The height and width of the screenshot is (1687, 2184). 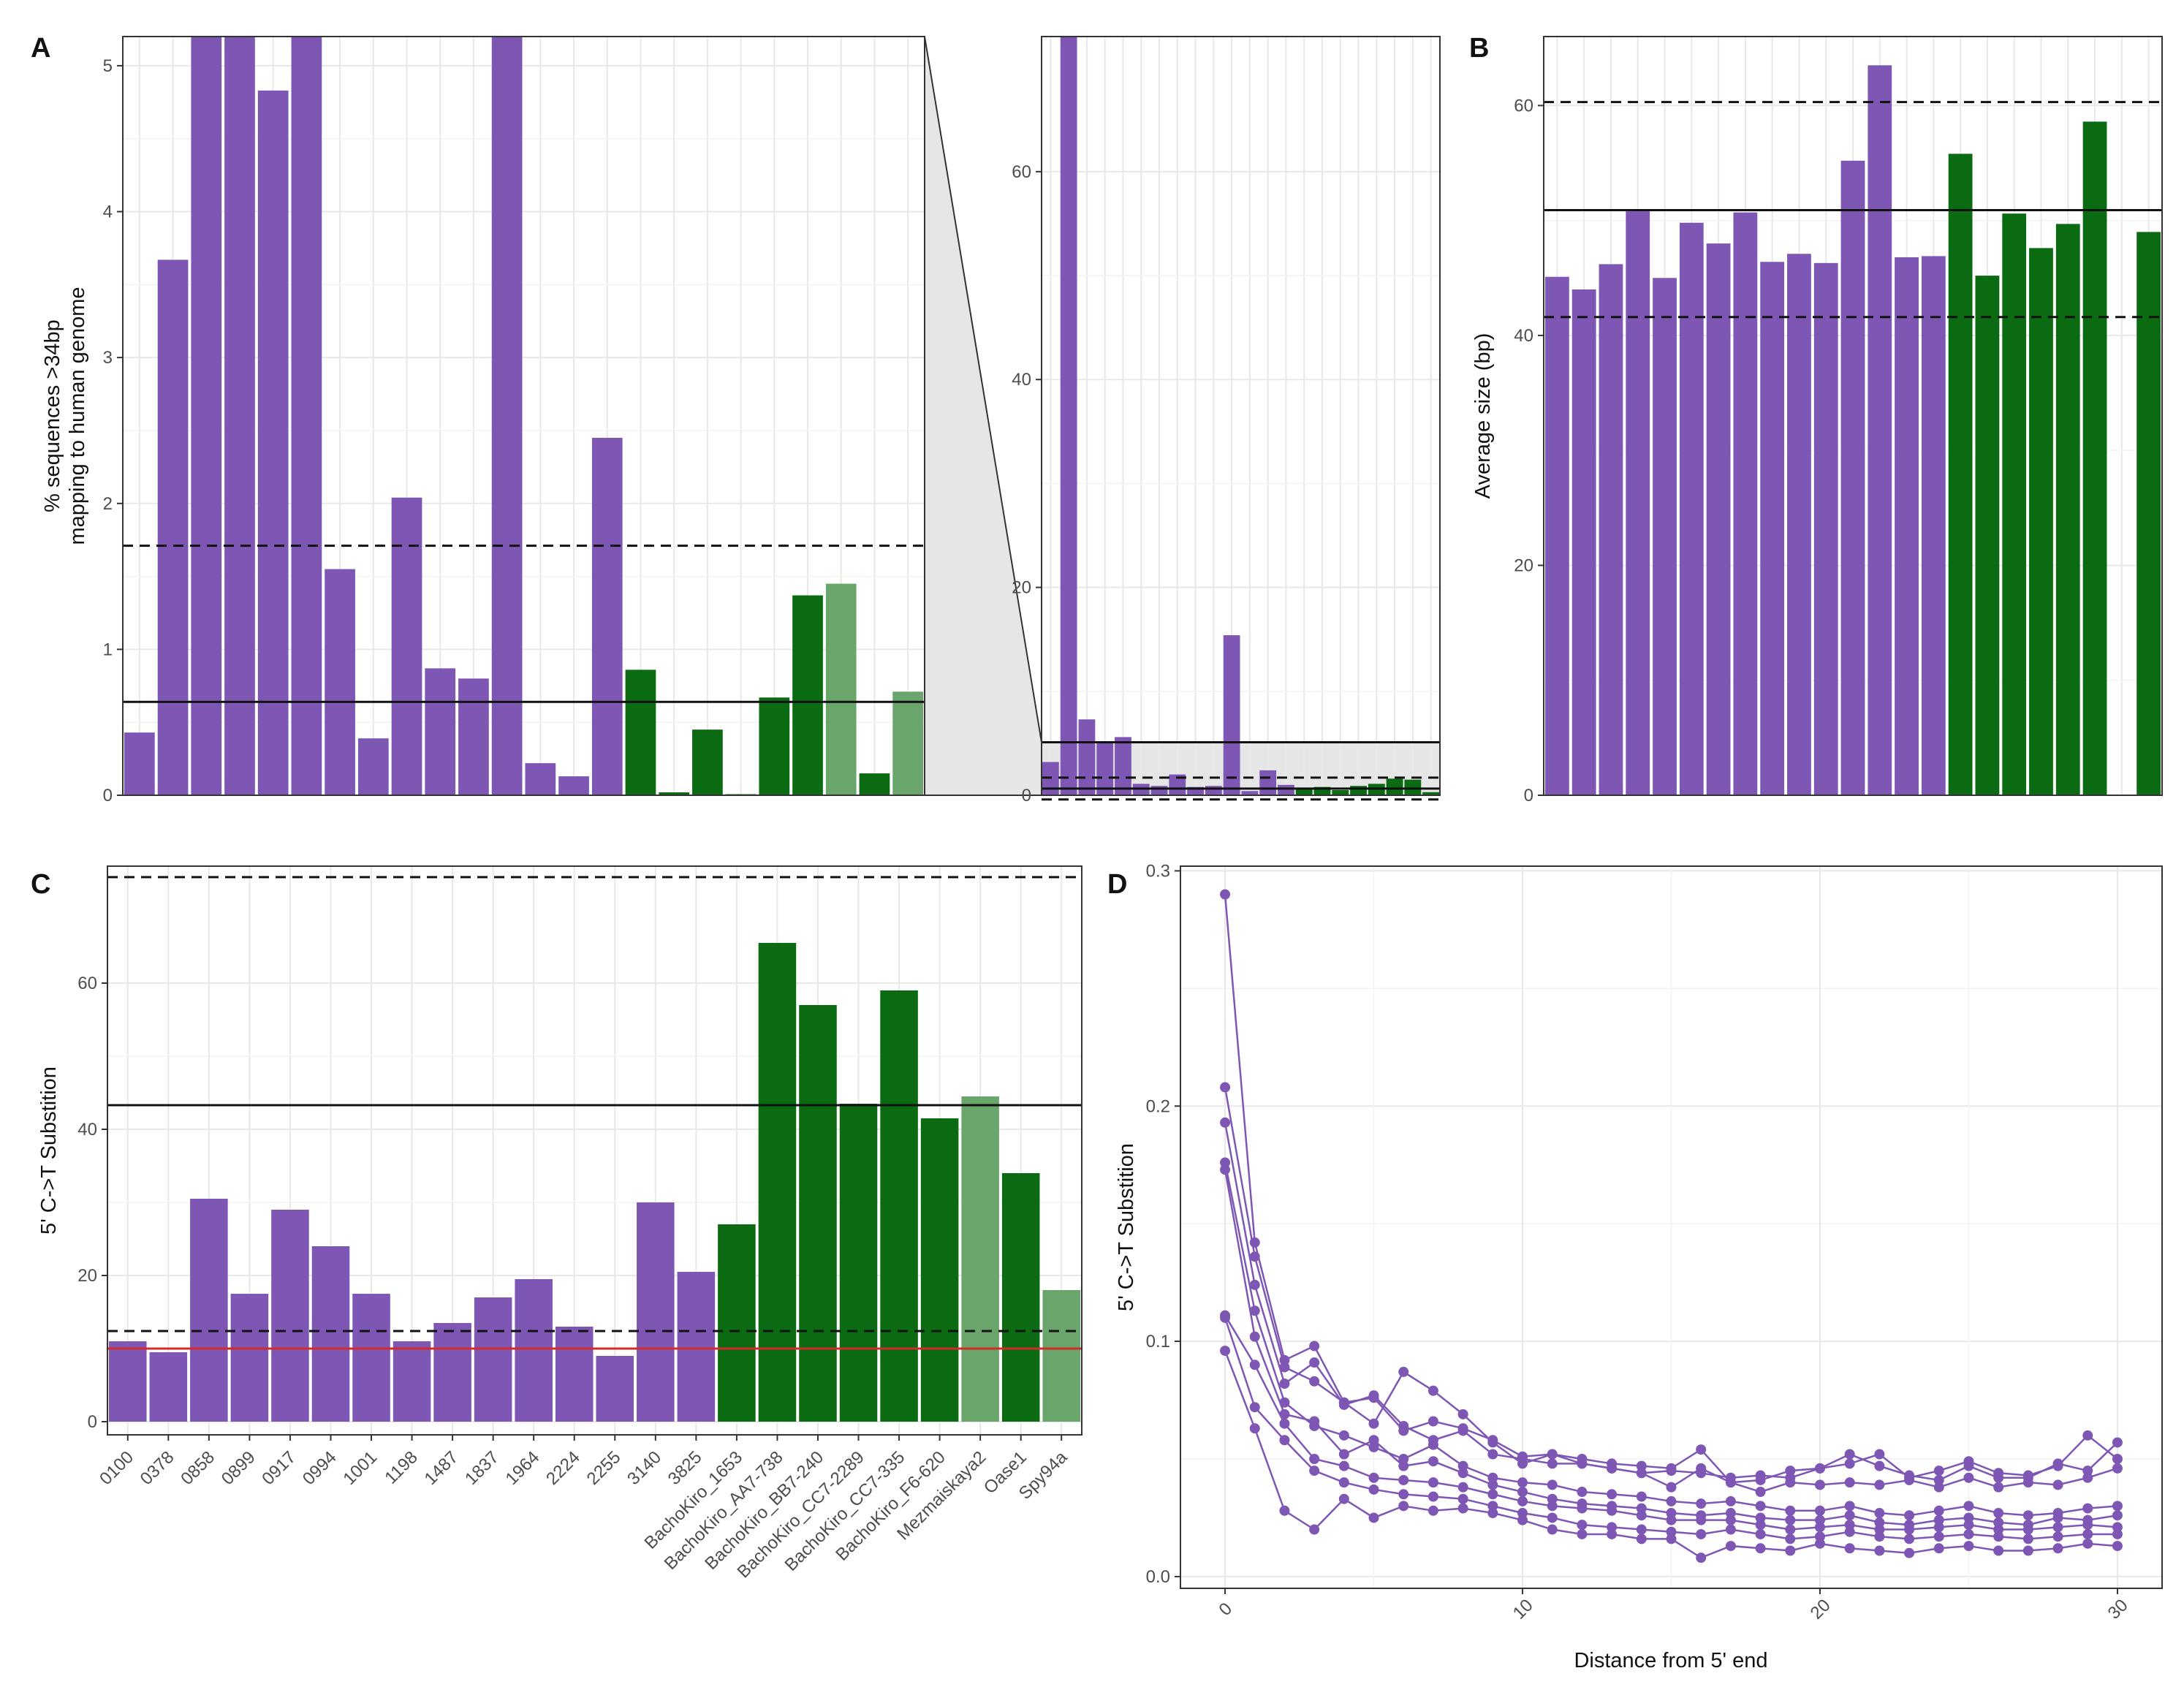 What do you see at coordinates (1479, 48) in the screenshot?
I see `panel-b-label: B` at bounding box center [1479, 48].